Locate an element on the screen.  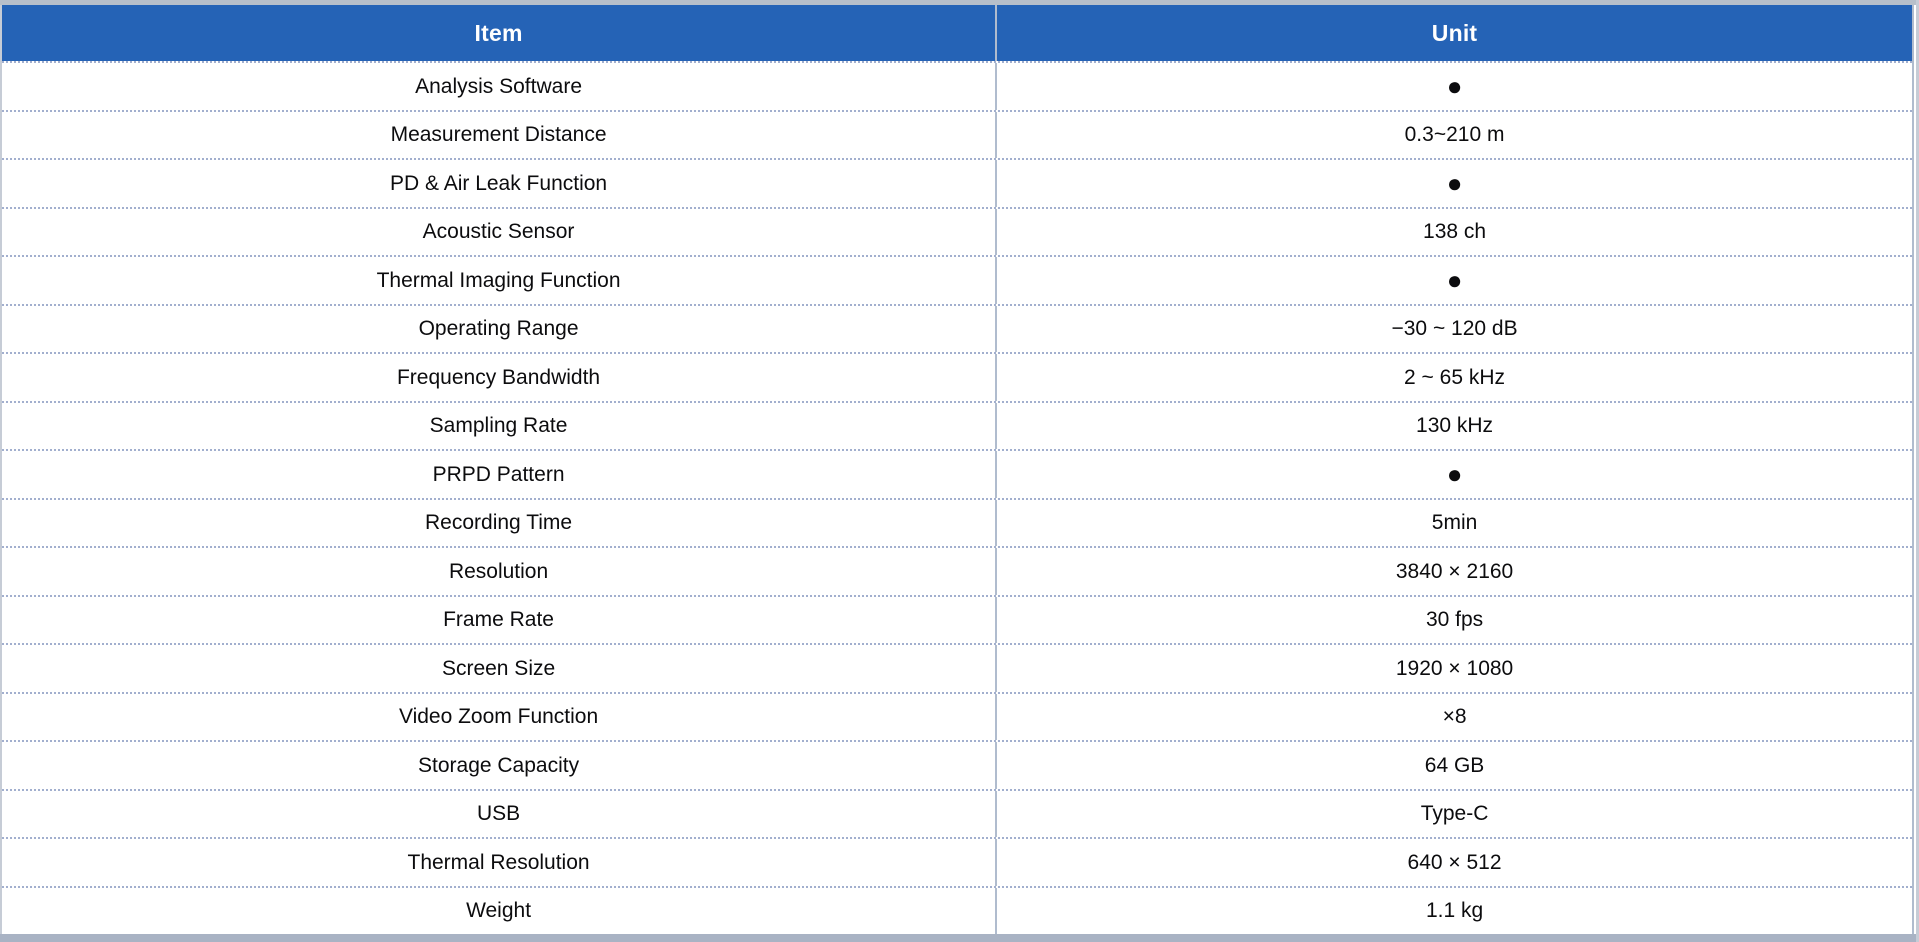
table-row: Screen Size 1920 × 1080 is located at coordinates (957, 667).